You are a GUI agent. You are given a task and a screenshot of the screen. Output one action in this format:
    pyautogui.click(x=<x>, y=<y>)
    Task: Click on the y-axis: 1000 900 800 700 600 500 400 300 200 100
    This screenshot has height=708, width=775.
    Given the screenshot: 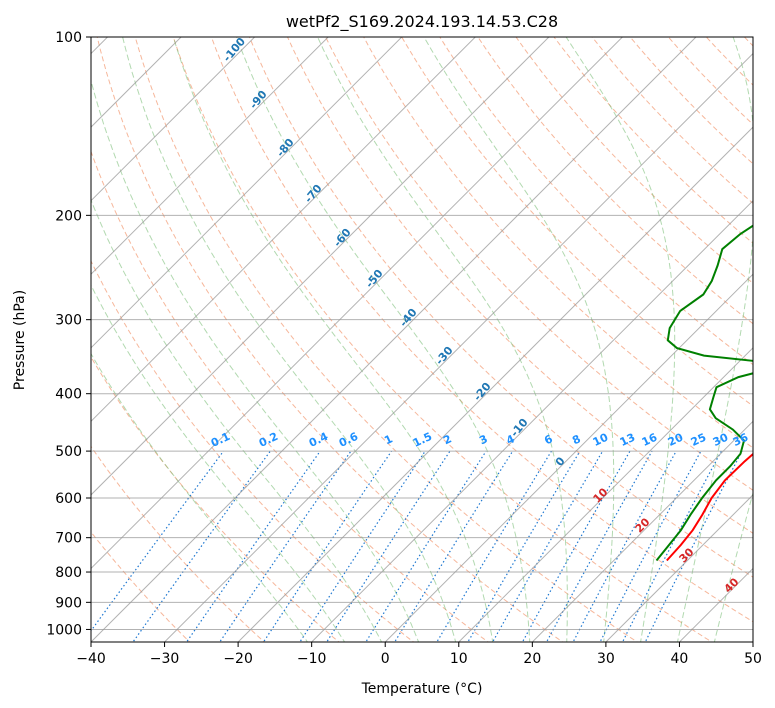 What is the action you would take?
    pyautogui.click(x=68, y=334)
    